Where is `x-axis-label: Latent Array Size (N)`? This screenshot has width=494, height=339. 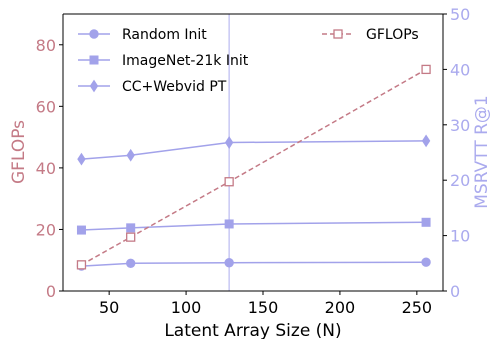 x-axis-label: Latent Array Size (N) is located at coordinates (252, 330).